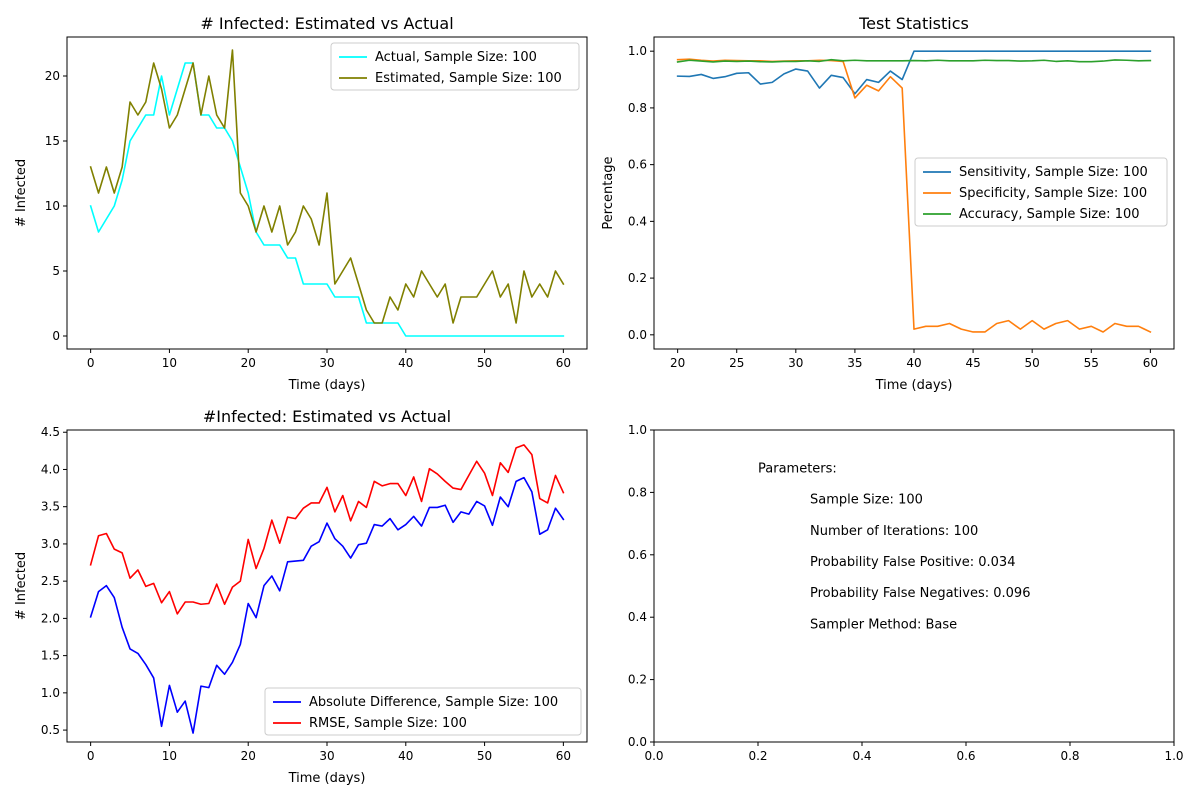  I want to click on y-tick-label: 2.5, so click(50, 581).